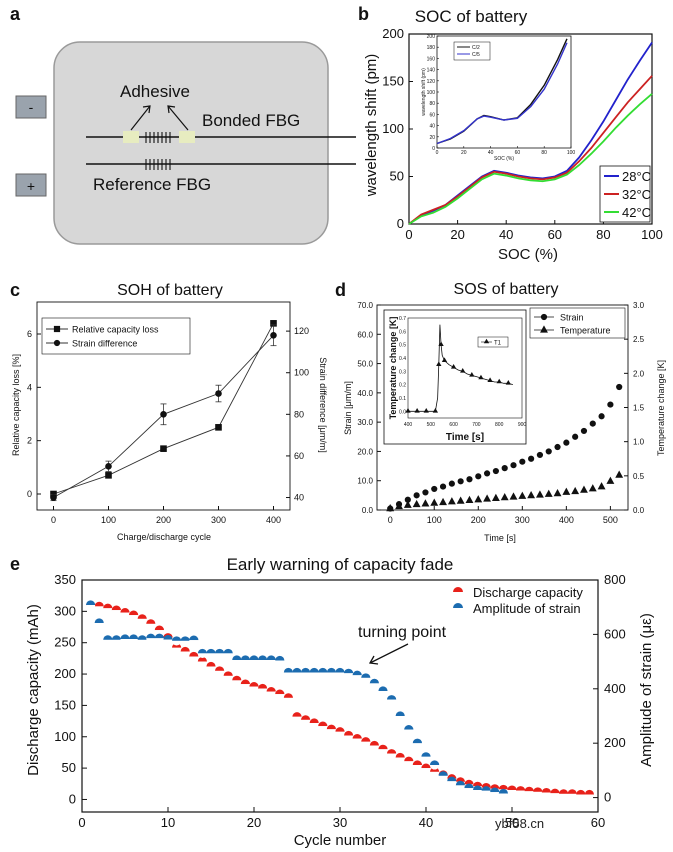 The width and height of the screenshot is (673, 852). What do you see at coordinates (108, 520) in the screenshot?
I see `chart-c-xtick-label: 100` at bounding box center [108, 520].